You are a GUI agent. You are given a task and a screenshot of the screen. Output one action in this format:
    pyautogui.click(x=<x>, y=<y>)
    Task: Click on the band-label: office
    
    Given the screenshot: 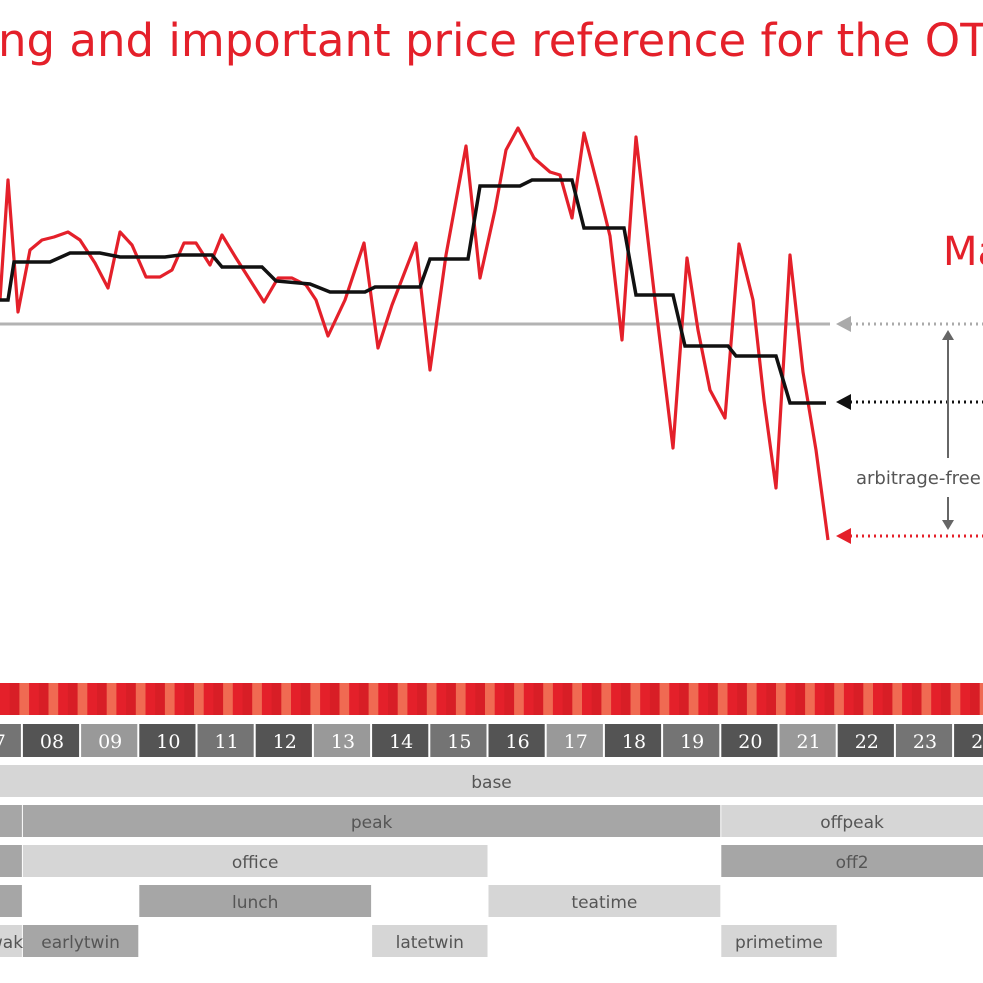 What is the action you would take?
    pyautogui.click(x=255, y=863)
    